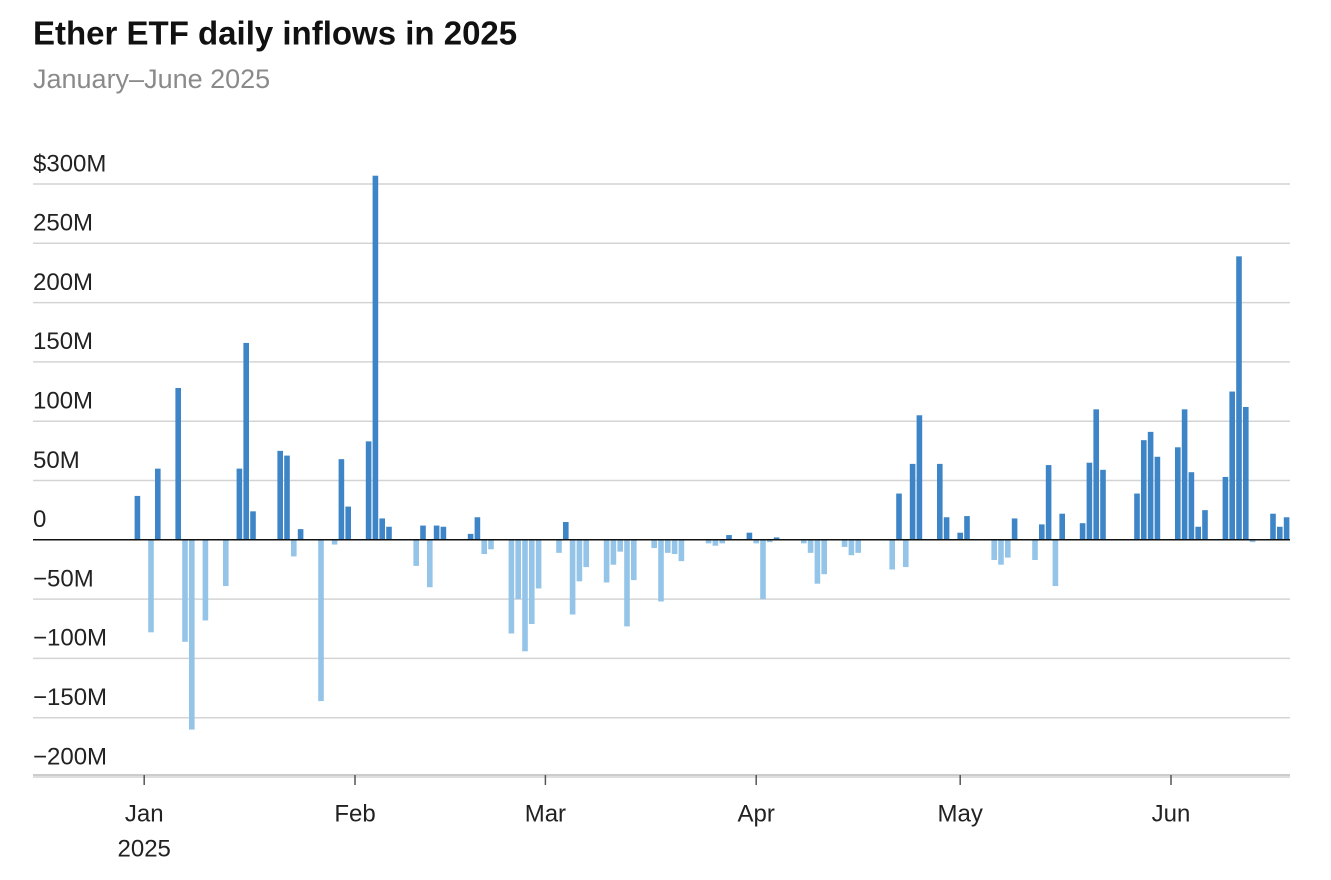 The width and height of the screenshot is (1331, 880). Describe the element at coordinates (275, 33) in the screenshot. I see `chart-title: Ether ETF daily inflows in 2025` at that location.